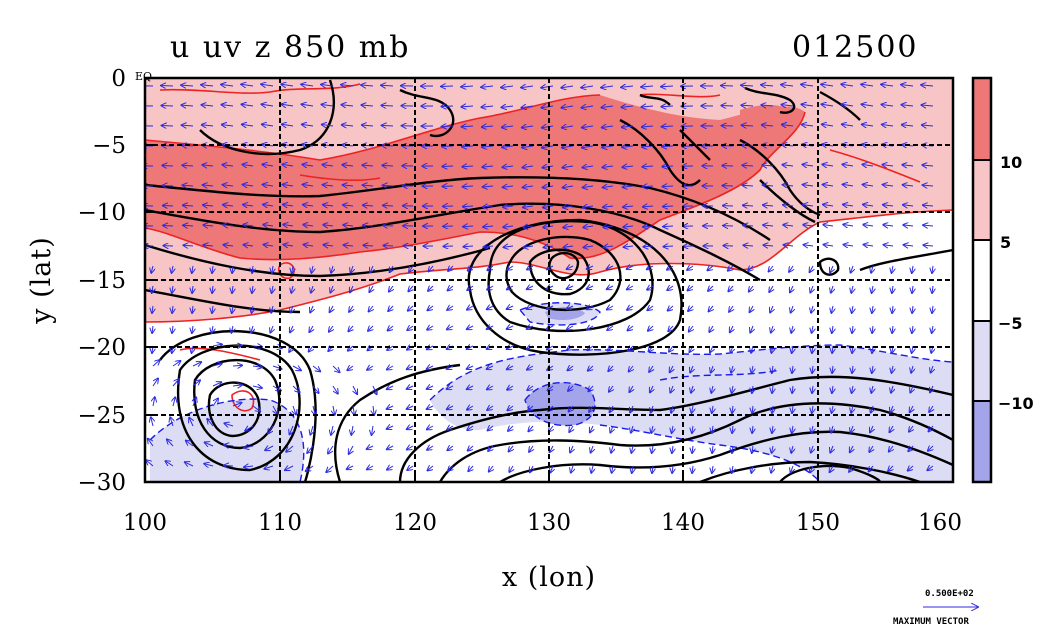  I want to click on x-axis-label: x (lon), so click(549, 577).